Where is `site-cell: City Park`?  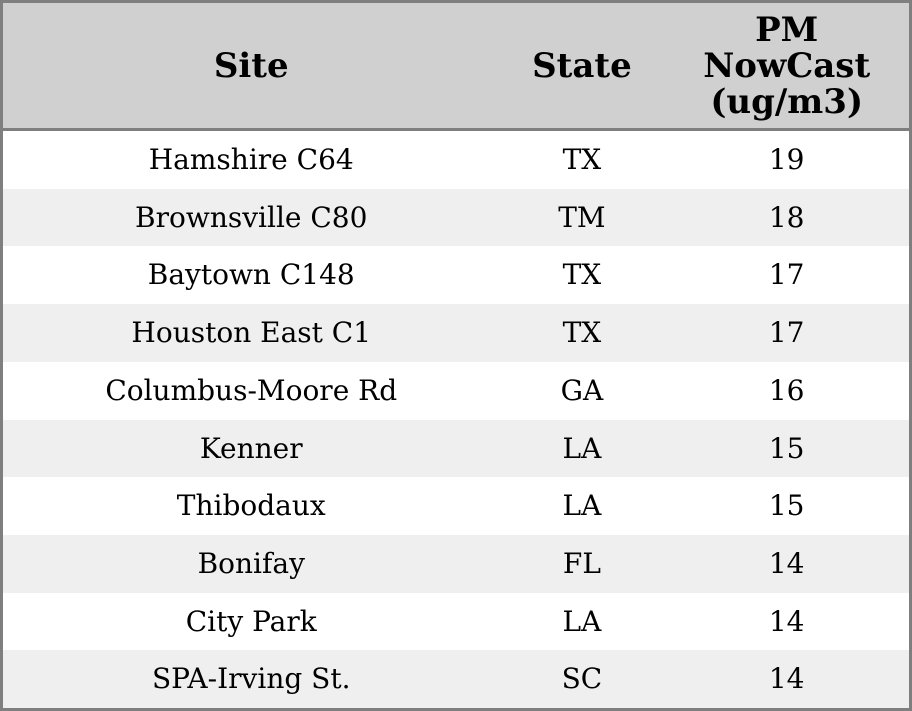 site-cell: City Park is located at coordinates (251, 621).